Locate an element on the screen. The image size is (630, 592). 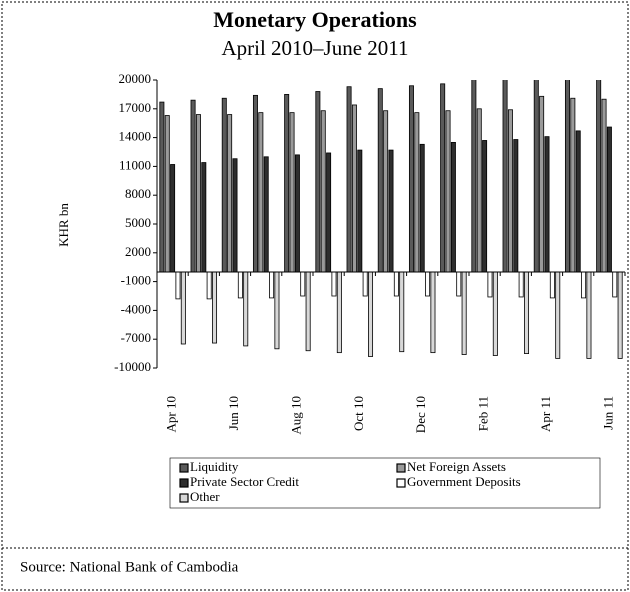
y-tick-label: 2000 is located at coordinates (138, 251).